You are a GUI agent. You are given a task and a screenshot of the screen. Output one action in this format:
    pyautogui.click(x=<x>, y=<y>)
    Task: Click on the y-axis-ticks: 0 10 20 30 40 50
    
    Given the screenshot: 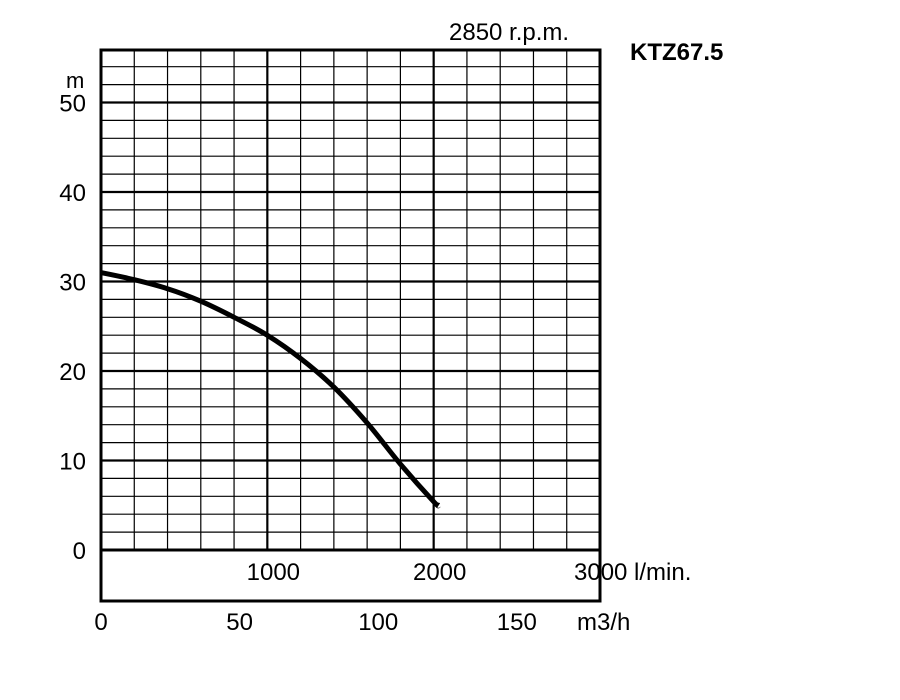 What is the action you would take?
    pyautogui.click(x=72, y=328)
    